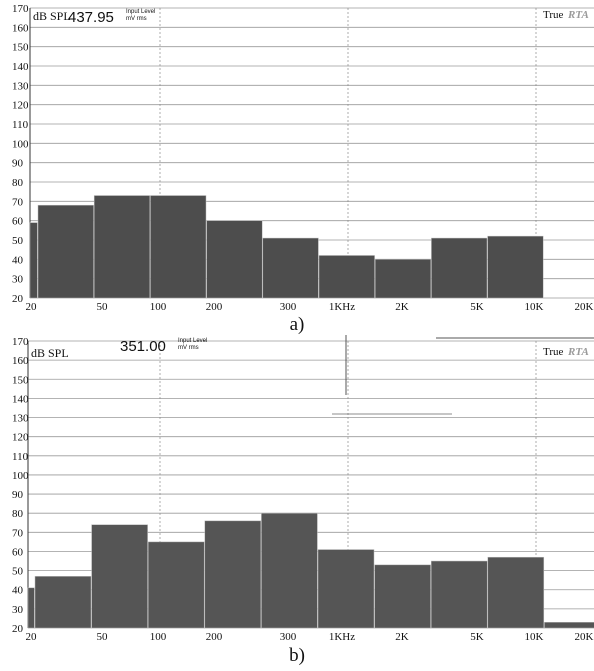  I want to click on caption-b: b), so click(297, 655).